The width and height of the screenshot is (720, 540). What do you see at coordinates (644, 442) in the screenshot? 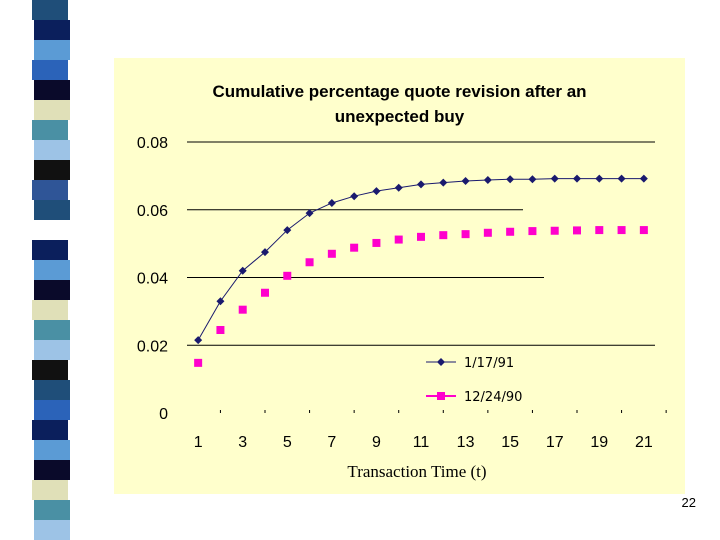
I see `x-tick-label: 21` at bounding box center [644, 442].